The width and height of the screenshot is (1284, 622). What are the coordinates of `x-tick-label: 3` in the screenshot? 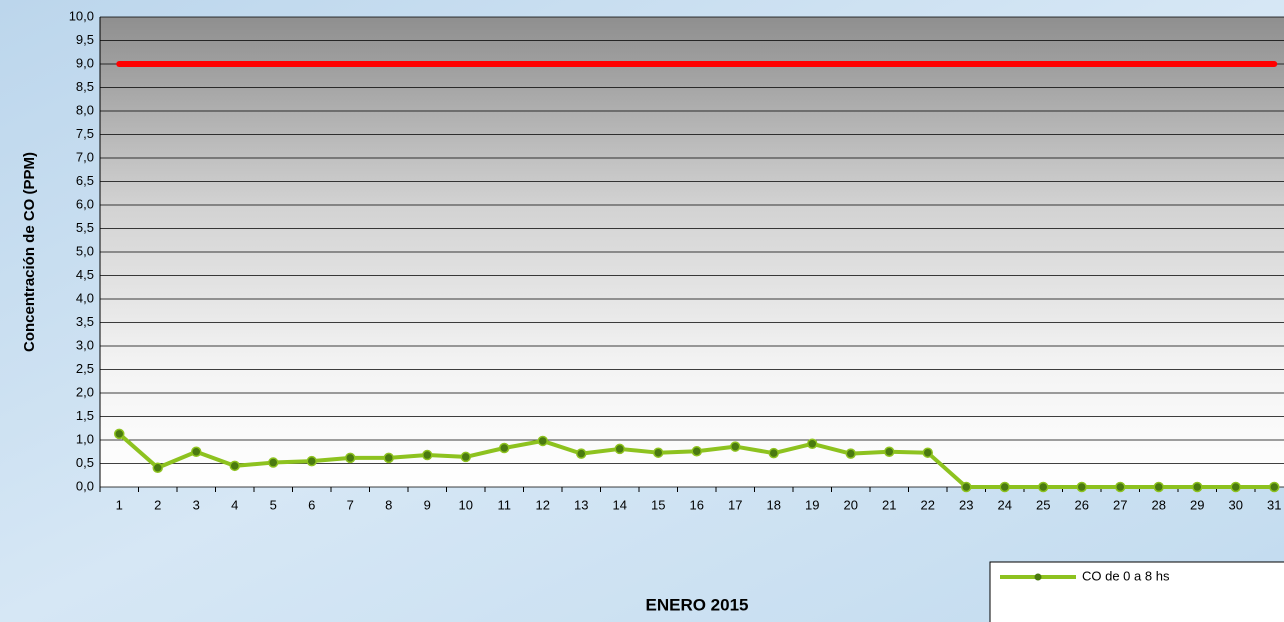 It's located at (196, 504).